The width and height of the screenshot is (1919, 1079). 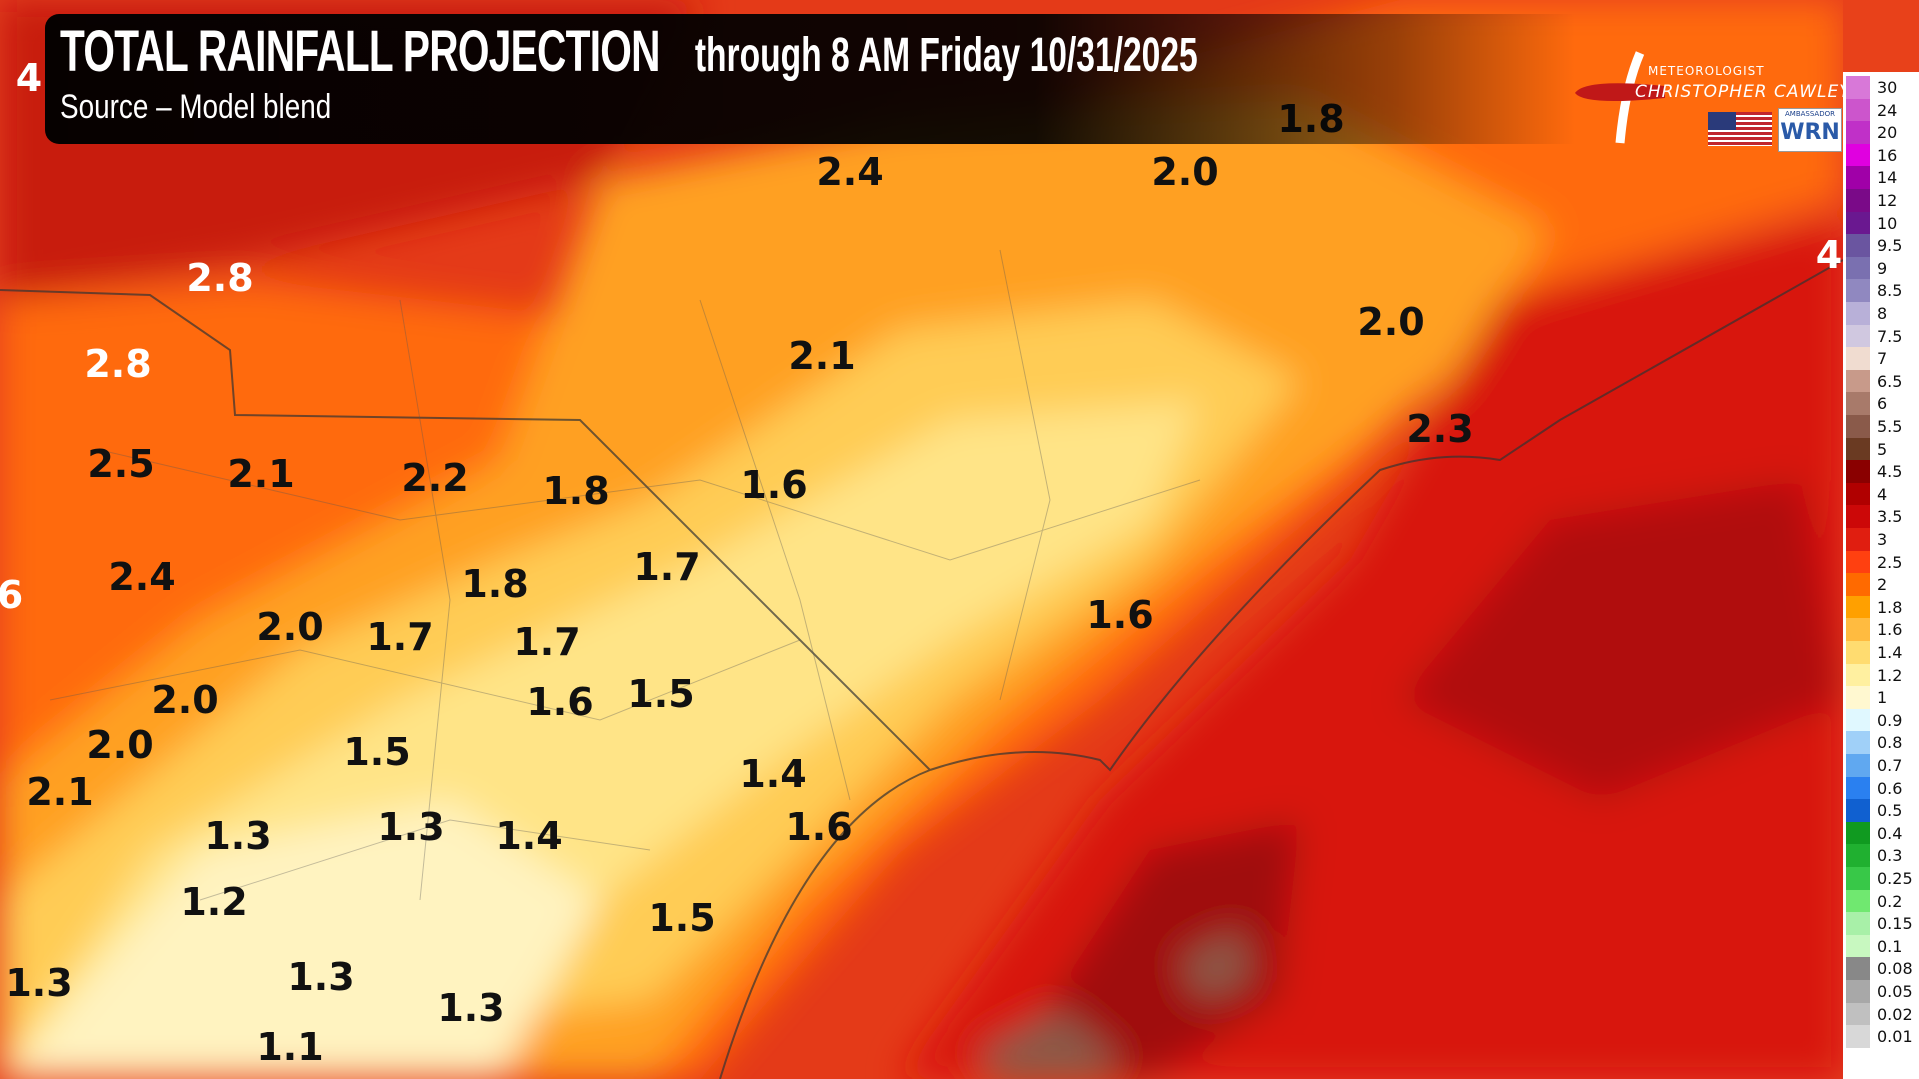 I want to click on legend-entry: 4, so click(x=1881, y=494).